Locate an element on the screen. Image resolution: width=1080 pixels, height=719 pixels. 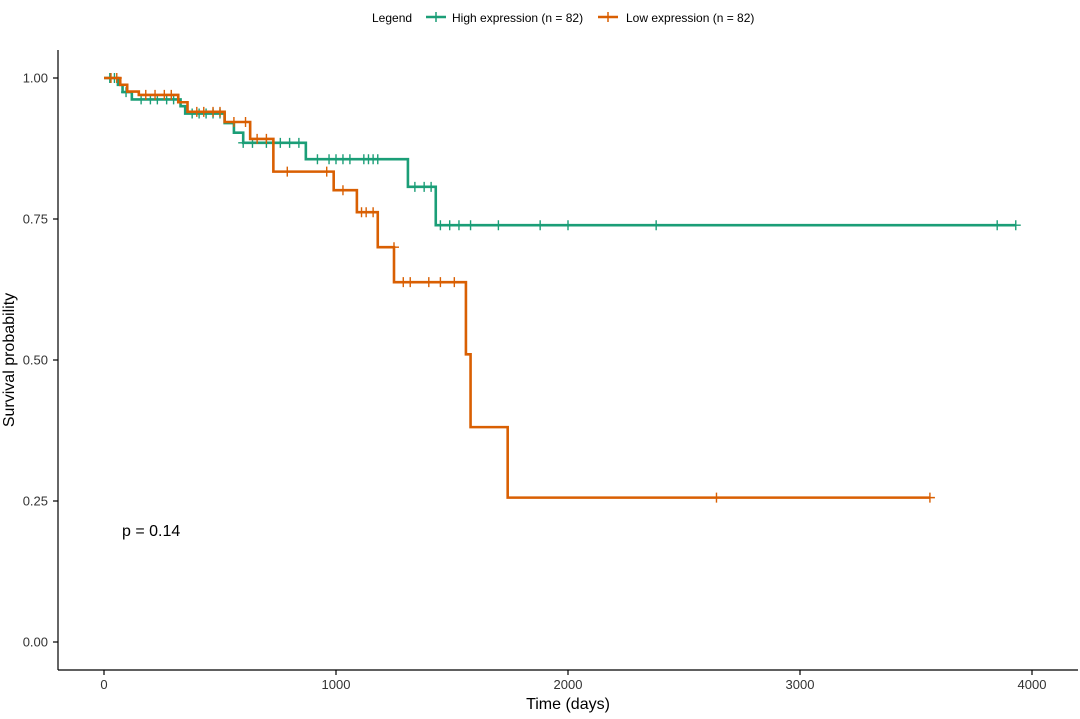
x-tick-label: 2000 is located at coordinates (568, 684).